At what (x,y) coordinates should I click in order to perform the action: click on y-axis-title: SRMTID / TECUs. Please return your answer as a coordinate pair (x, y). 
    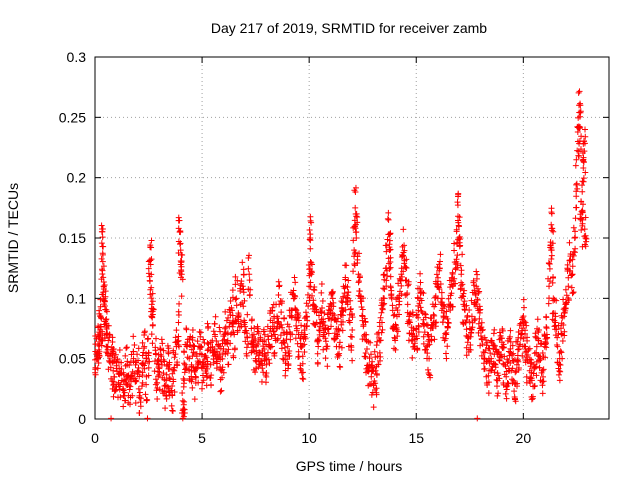
    Looking at the image, I should click on (13, 238).